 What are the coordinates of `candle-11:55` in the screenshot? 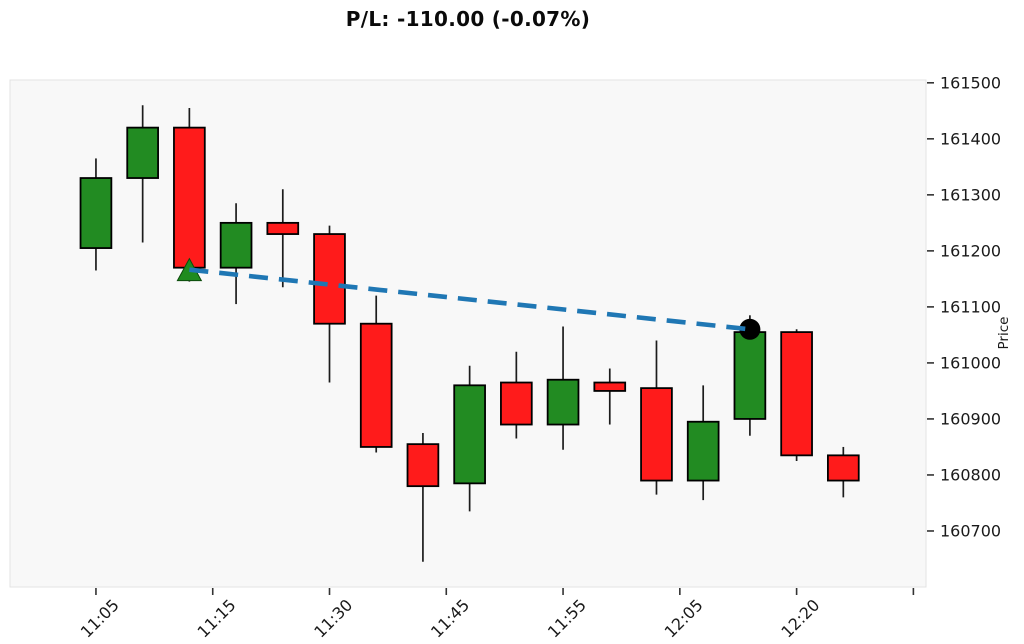 It's located at (563, 388).